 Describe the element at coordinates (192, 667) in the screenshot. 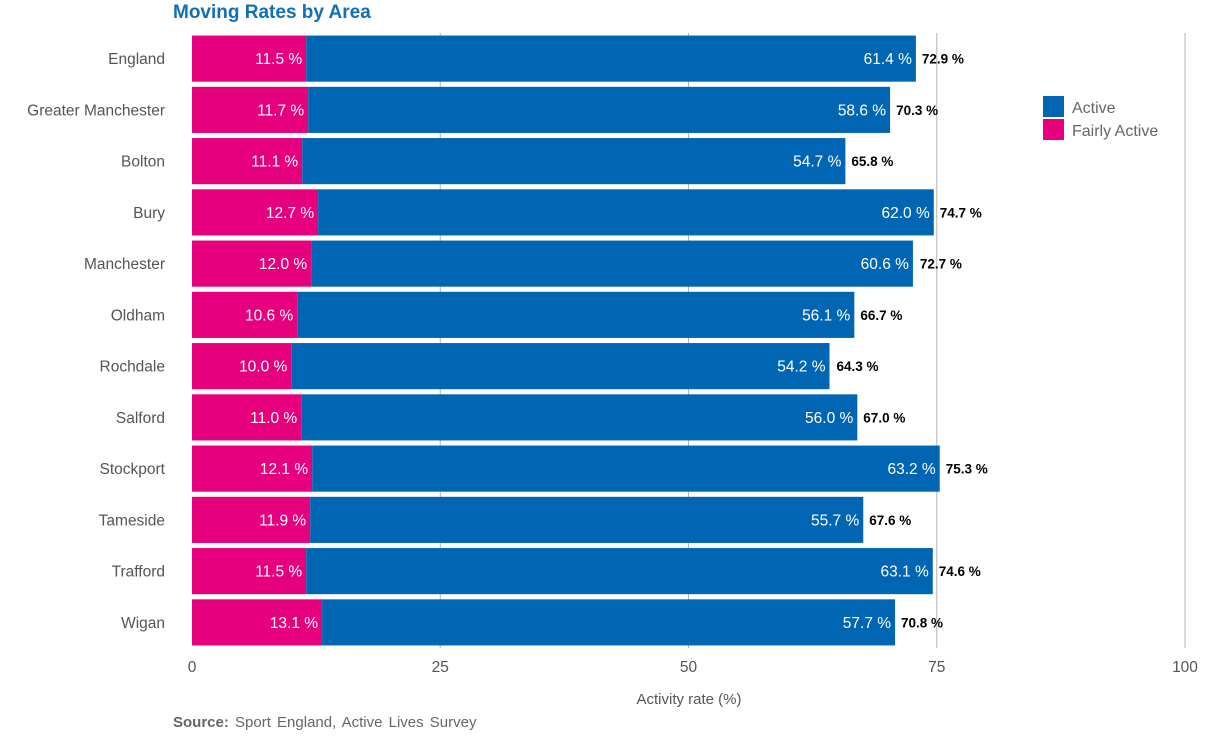

I see `x-tick-label: 0` at that location.